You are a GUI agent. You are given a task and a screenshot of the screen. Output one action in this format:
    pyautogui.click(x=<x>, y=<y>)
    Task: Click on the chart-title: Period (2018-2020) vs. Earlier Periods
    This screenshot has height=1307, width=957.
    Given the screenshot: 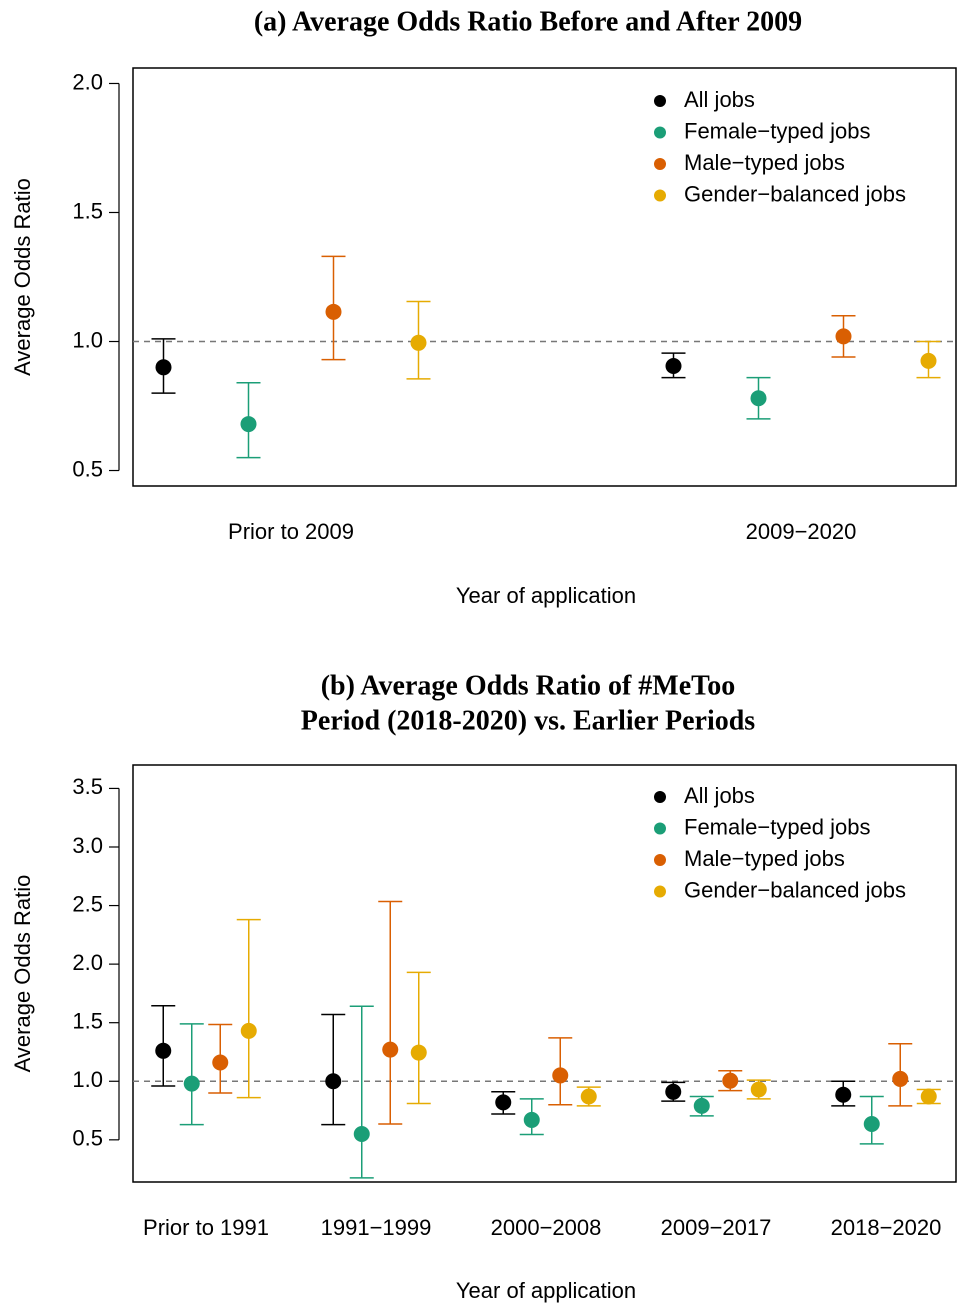 What is the action you would take?
    pyautogui.click(x=528, y=720)
    